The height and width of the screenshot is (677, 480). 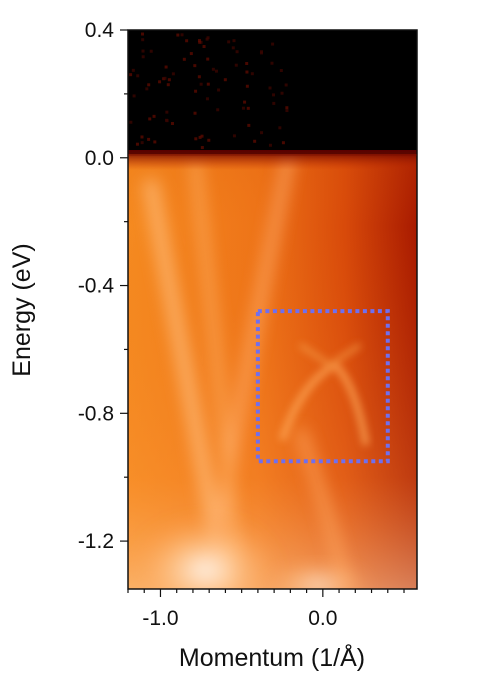 I want to click on y-tick-label: 0.4, so click(x=100, y=30).